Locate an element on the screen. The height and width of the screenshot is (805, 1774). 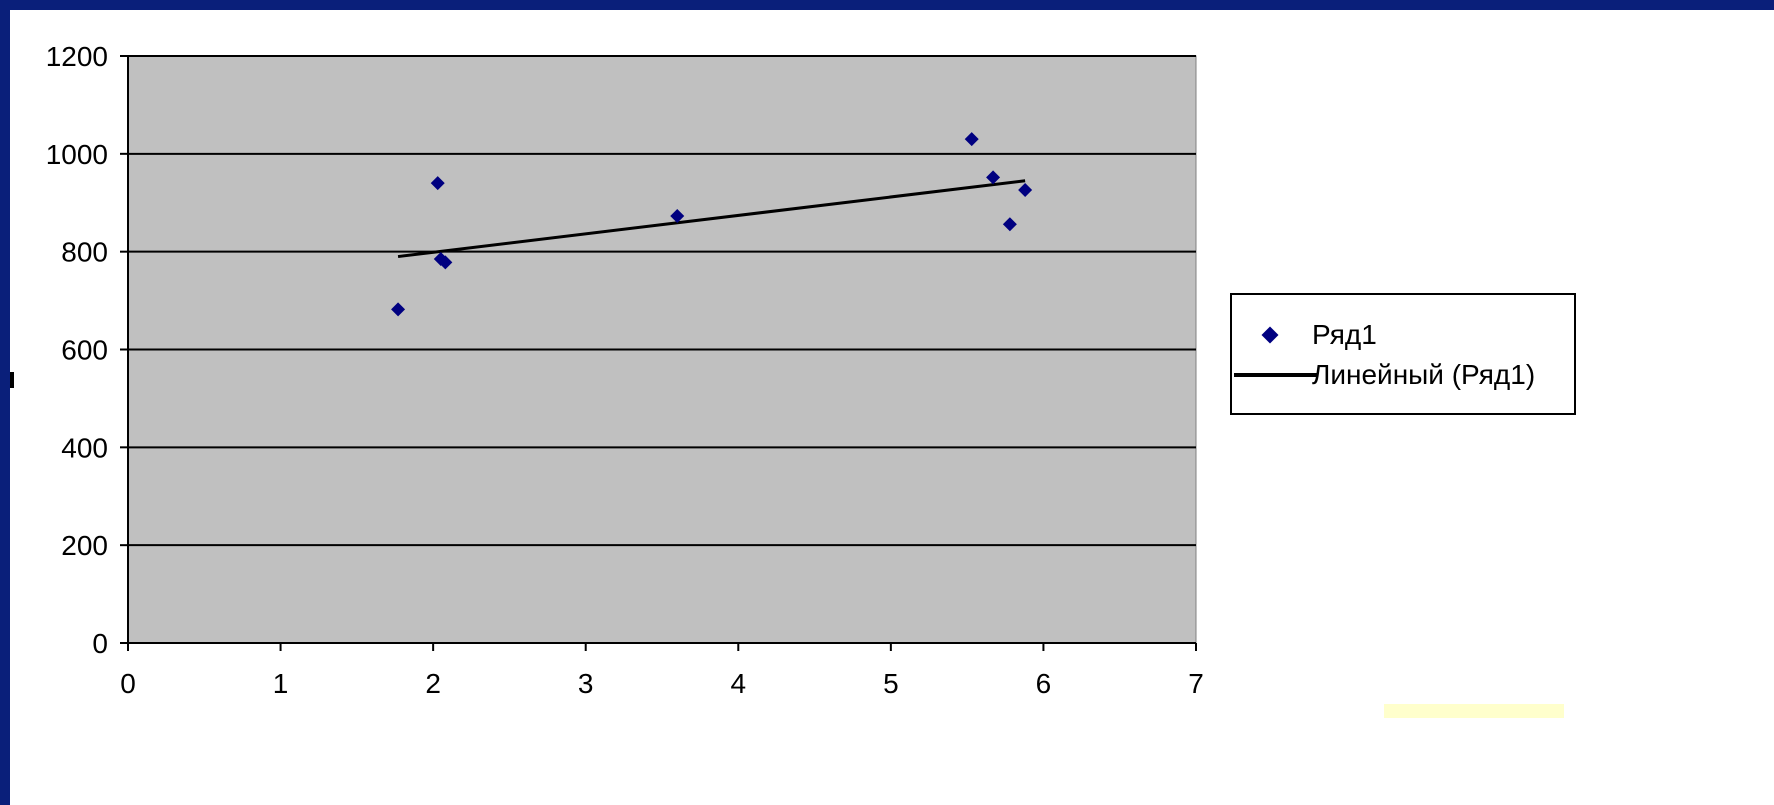
y-tick-label: 0 is located at coordinates (100, 643).